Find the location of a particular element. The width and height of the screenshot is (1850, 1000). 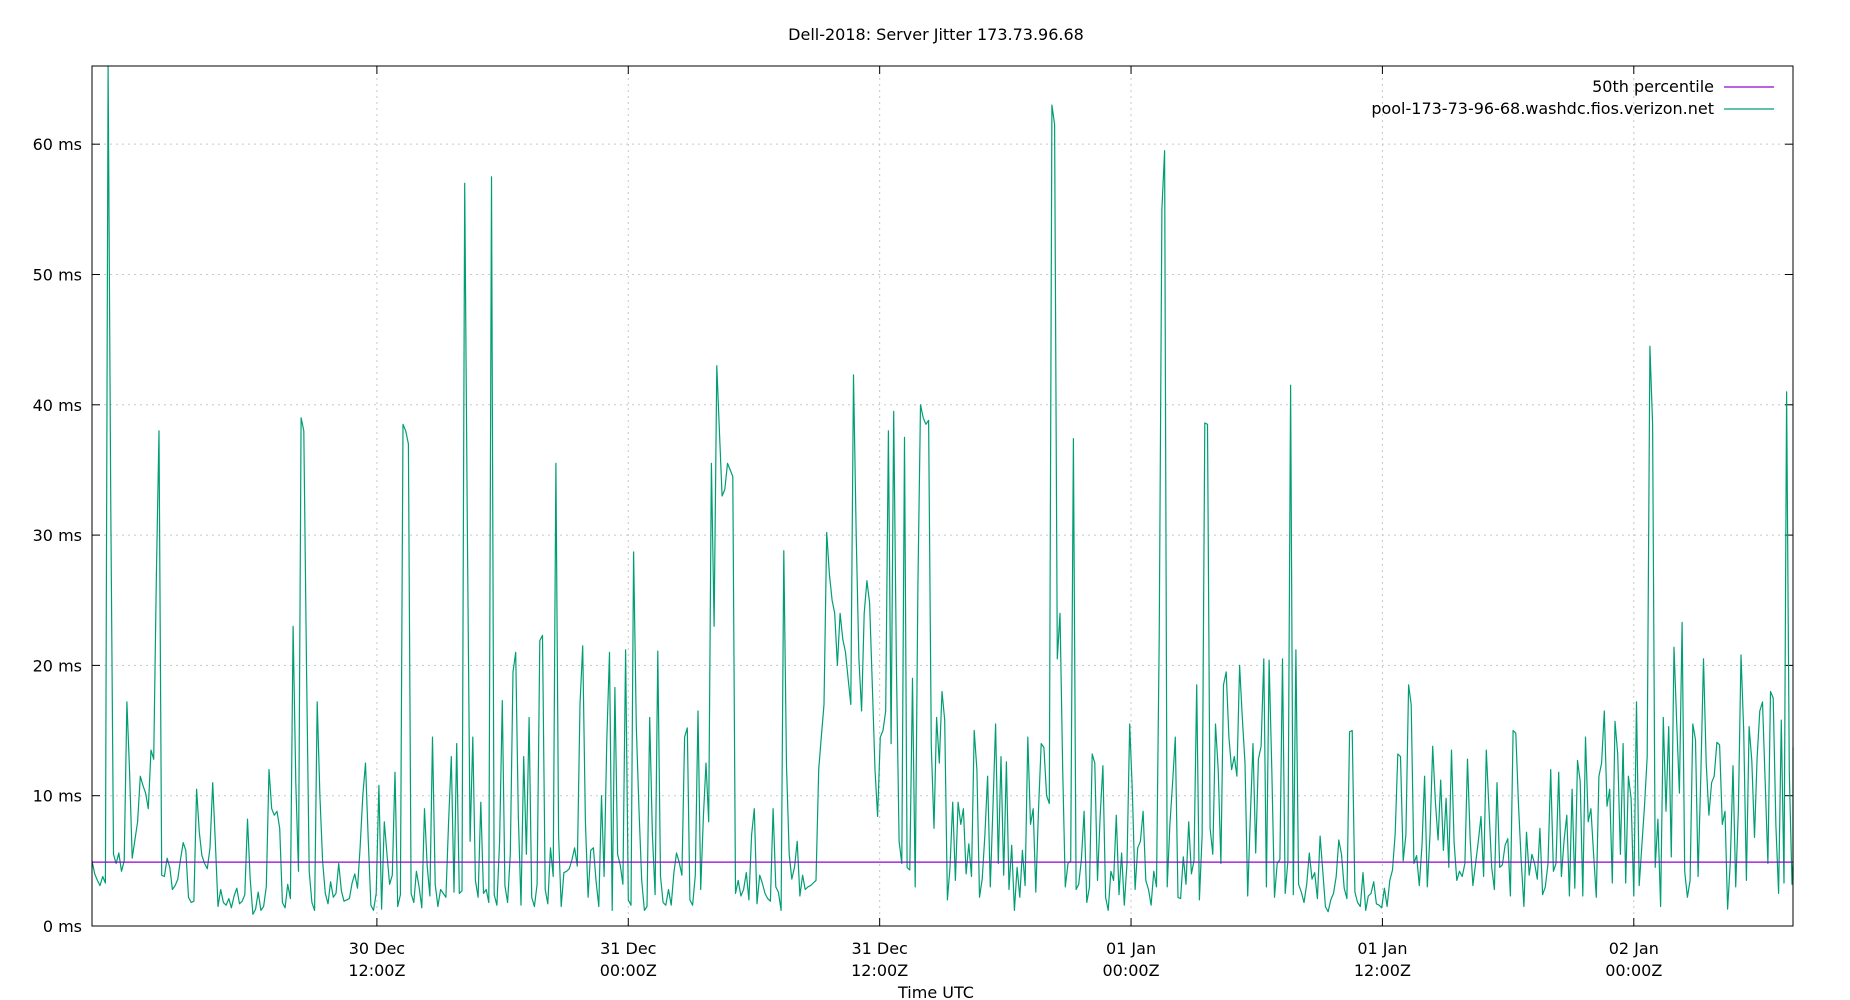

y-tick-label: 60 ms is located at coordinates (57, 144).